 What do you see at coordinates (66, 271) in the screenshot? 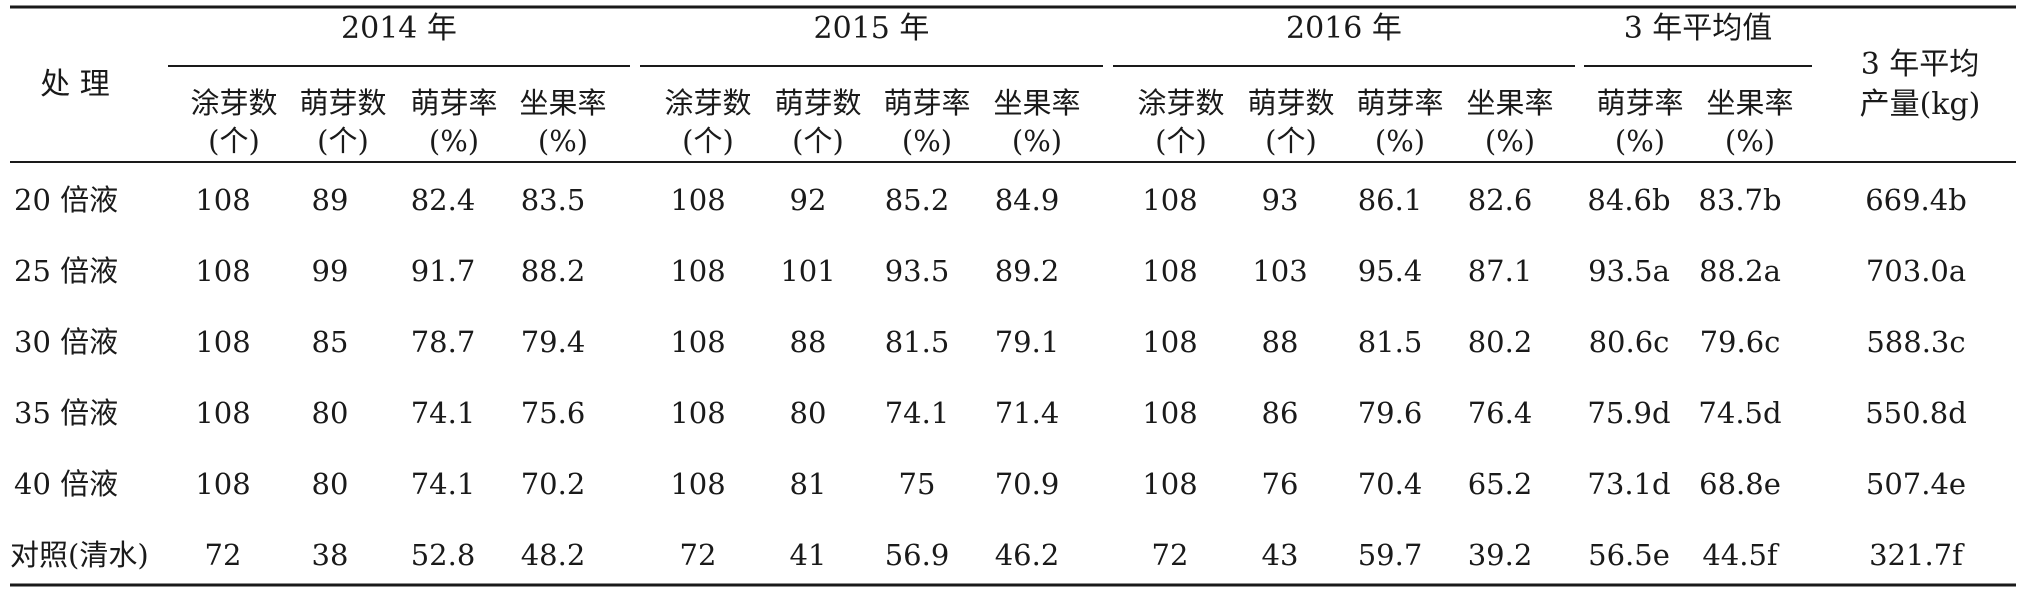
I see `treatment-label: 25 倍液` at bounding box center [66, 271].